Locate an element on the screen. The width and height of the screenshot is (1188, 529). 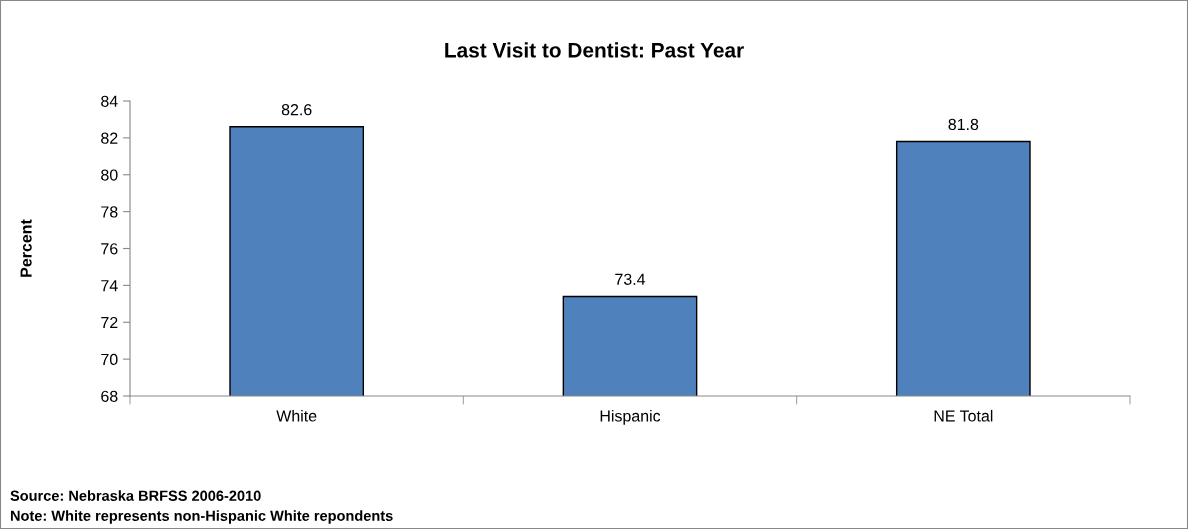
chart-title: Last Visit to Dentist: Past Year is located at coordinates (594, 50).